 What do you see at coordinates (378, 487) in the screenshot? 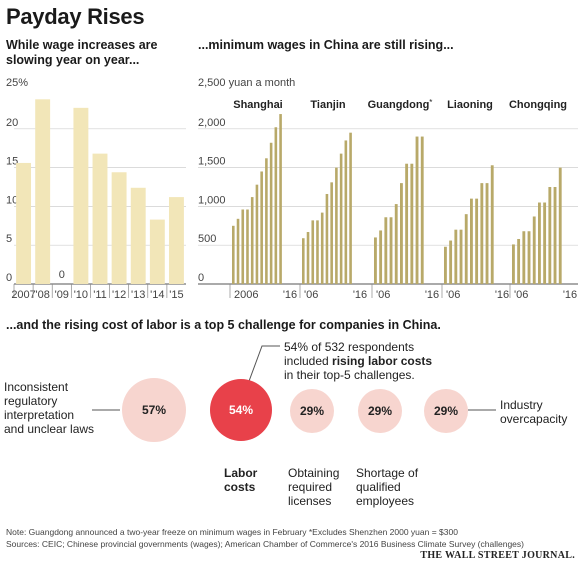
I see `label-shortage-line-2: qualified` at bounding box center [378, 487].